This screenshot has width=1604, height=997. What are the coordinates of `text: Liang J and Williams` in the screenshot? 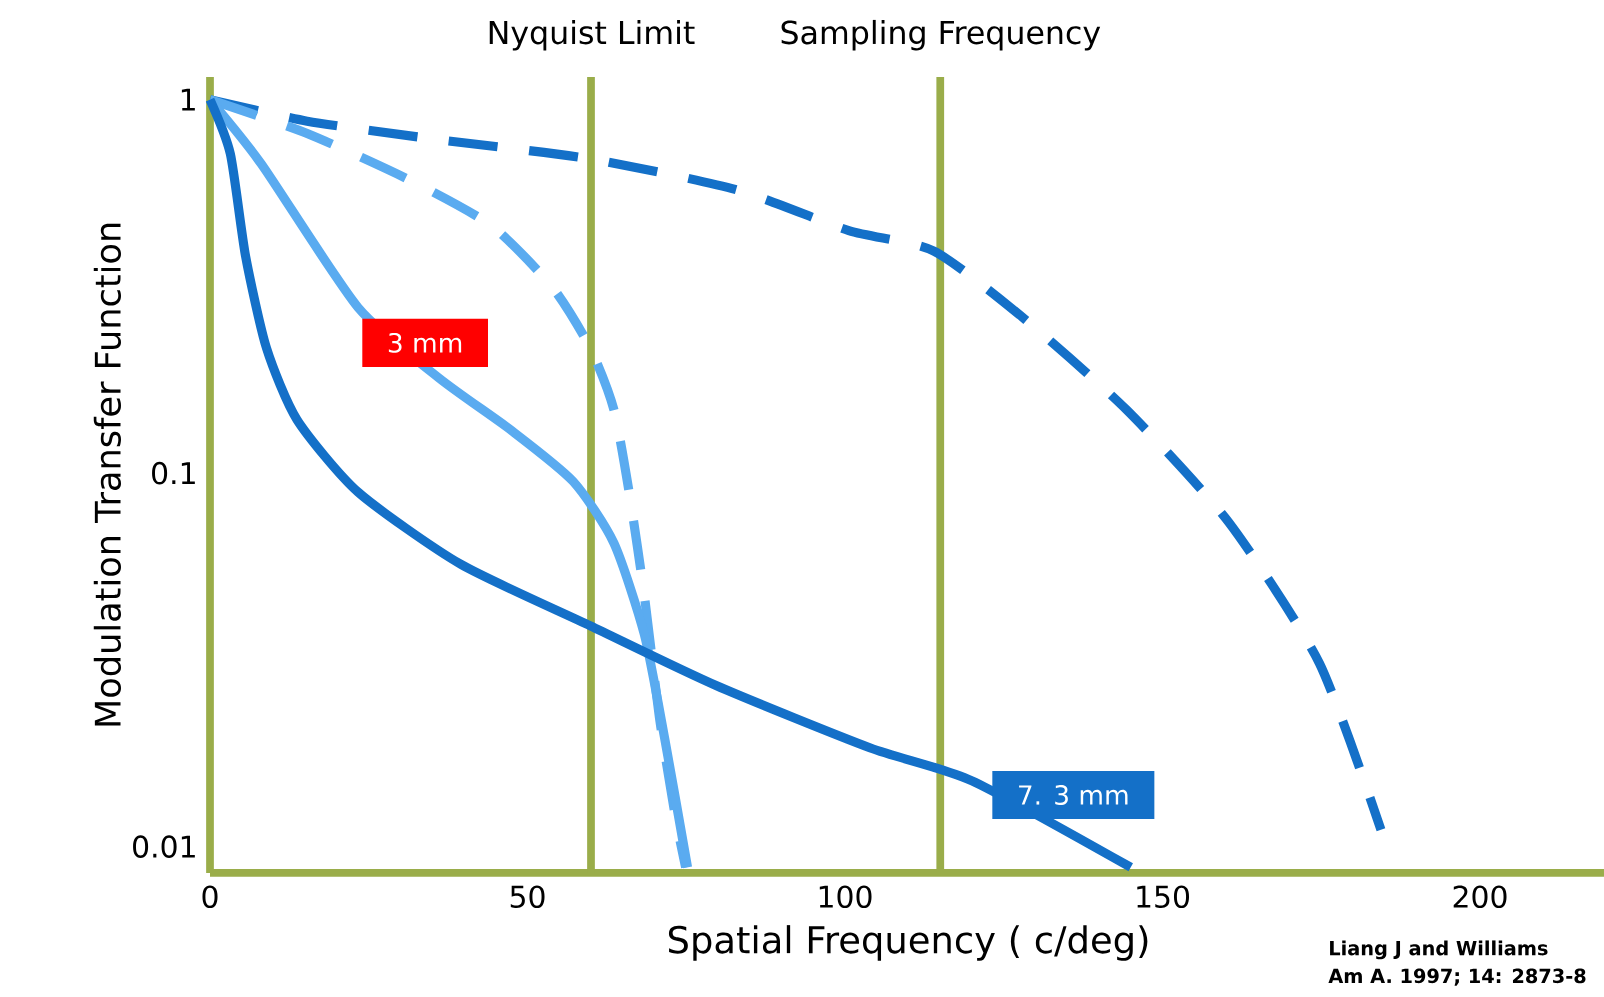 It's located at (1439, 950).